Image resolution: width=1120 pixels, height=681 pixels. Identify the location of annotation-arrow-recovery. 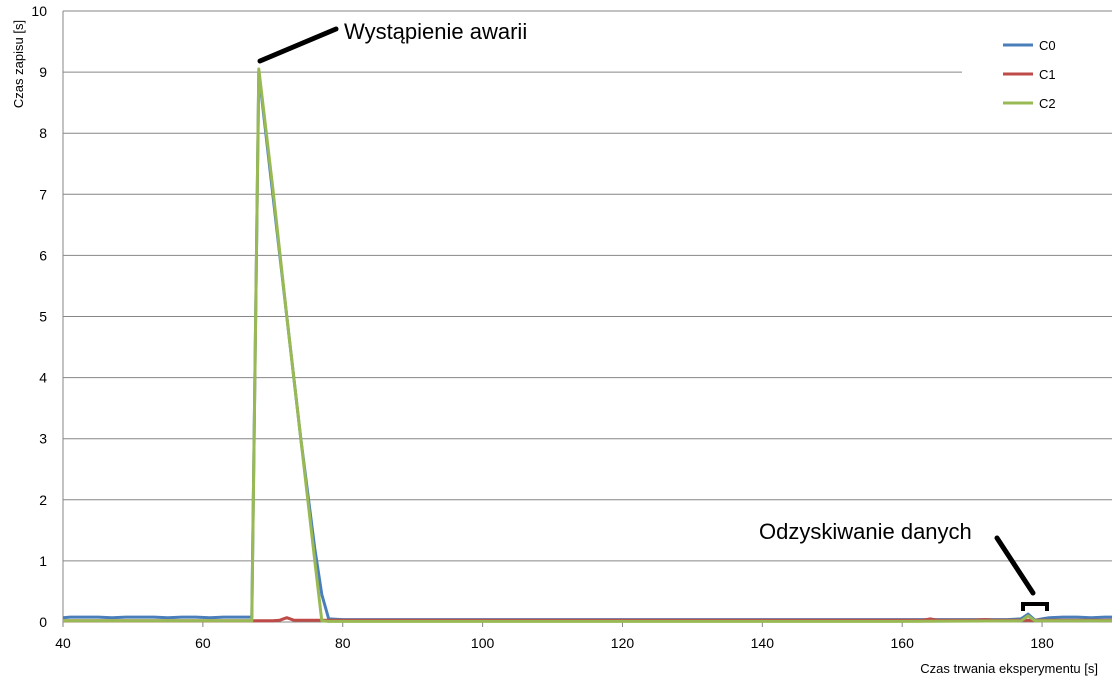
(1015, 565).